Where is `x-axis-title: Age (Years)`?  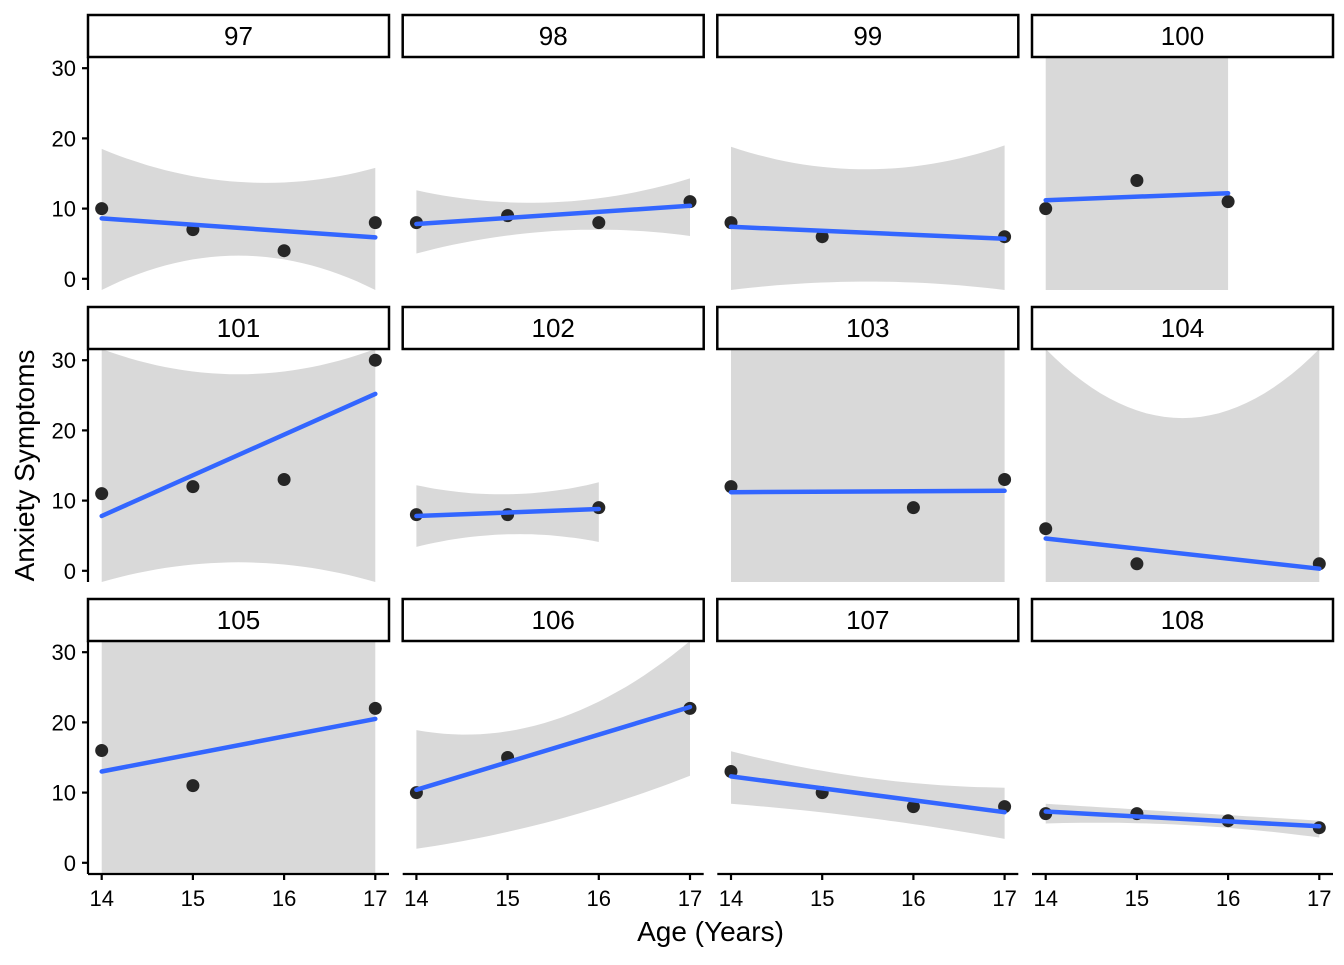
x-axis-title: Age (Years) is located at coordinates (710, 931).